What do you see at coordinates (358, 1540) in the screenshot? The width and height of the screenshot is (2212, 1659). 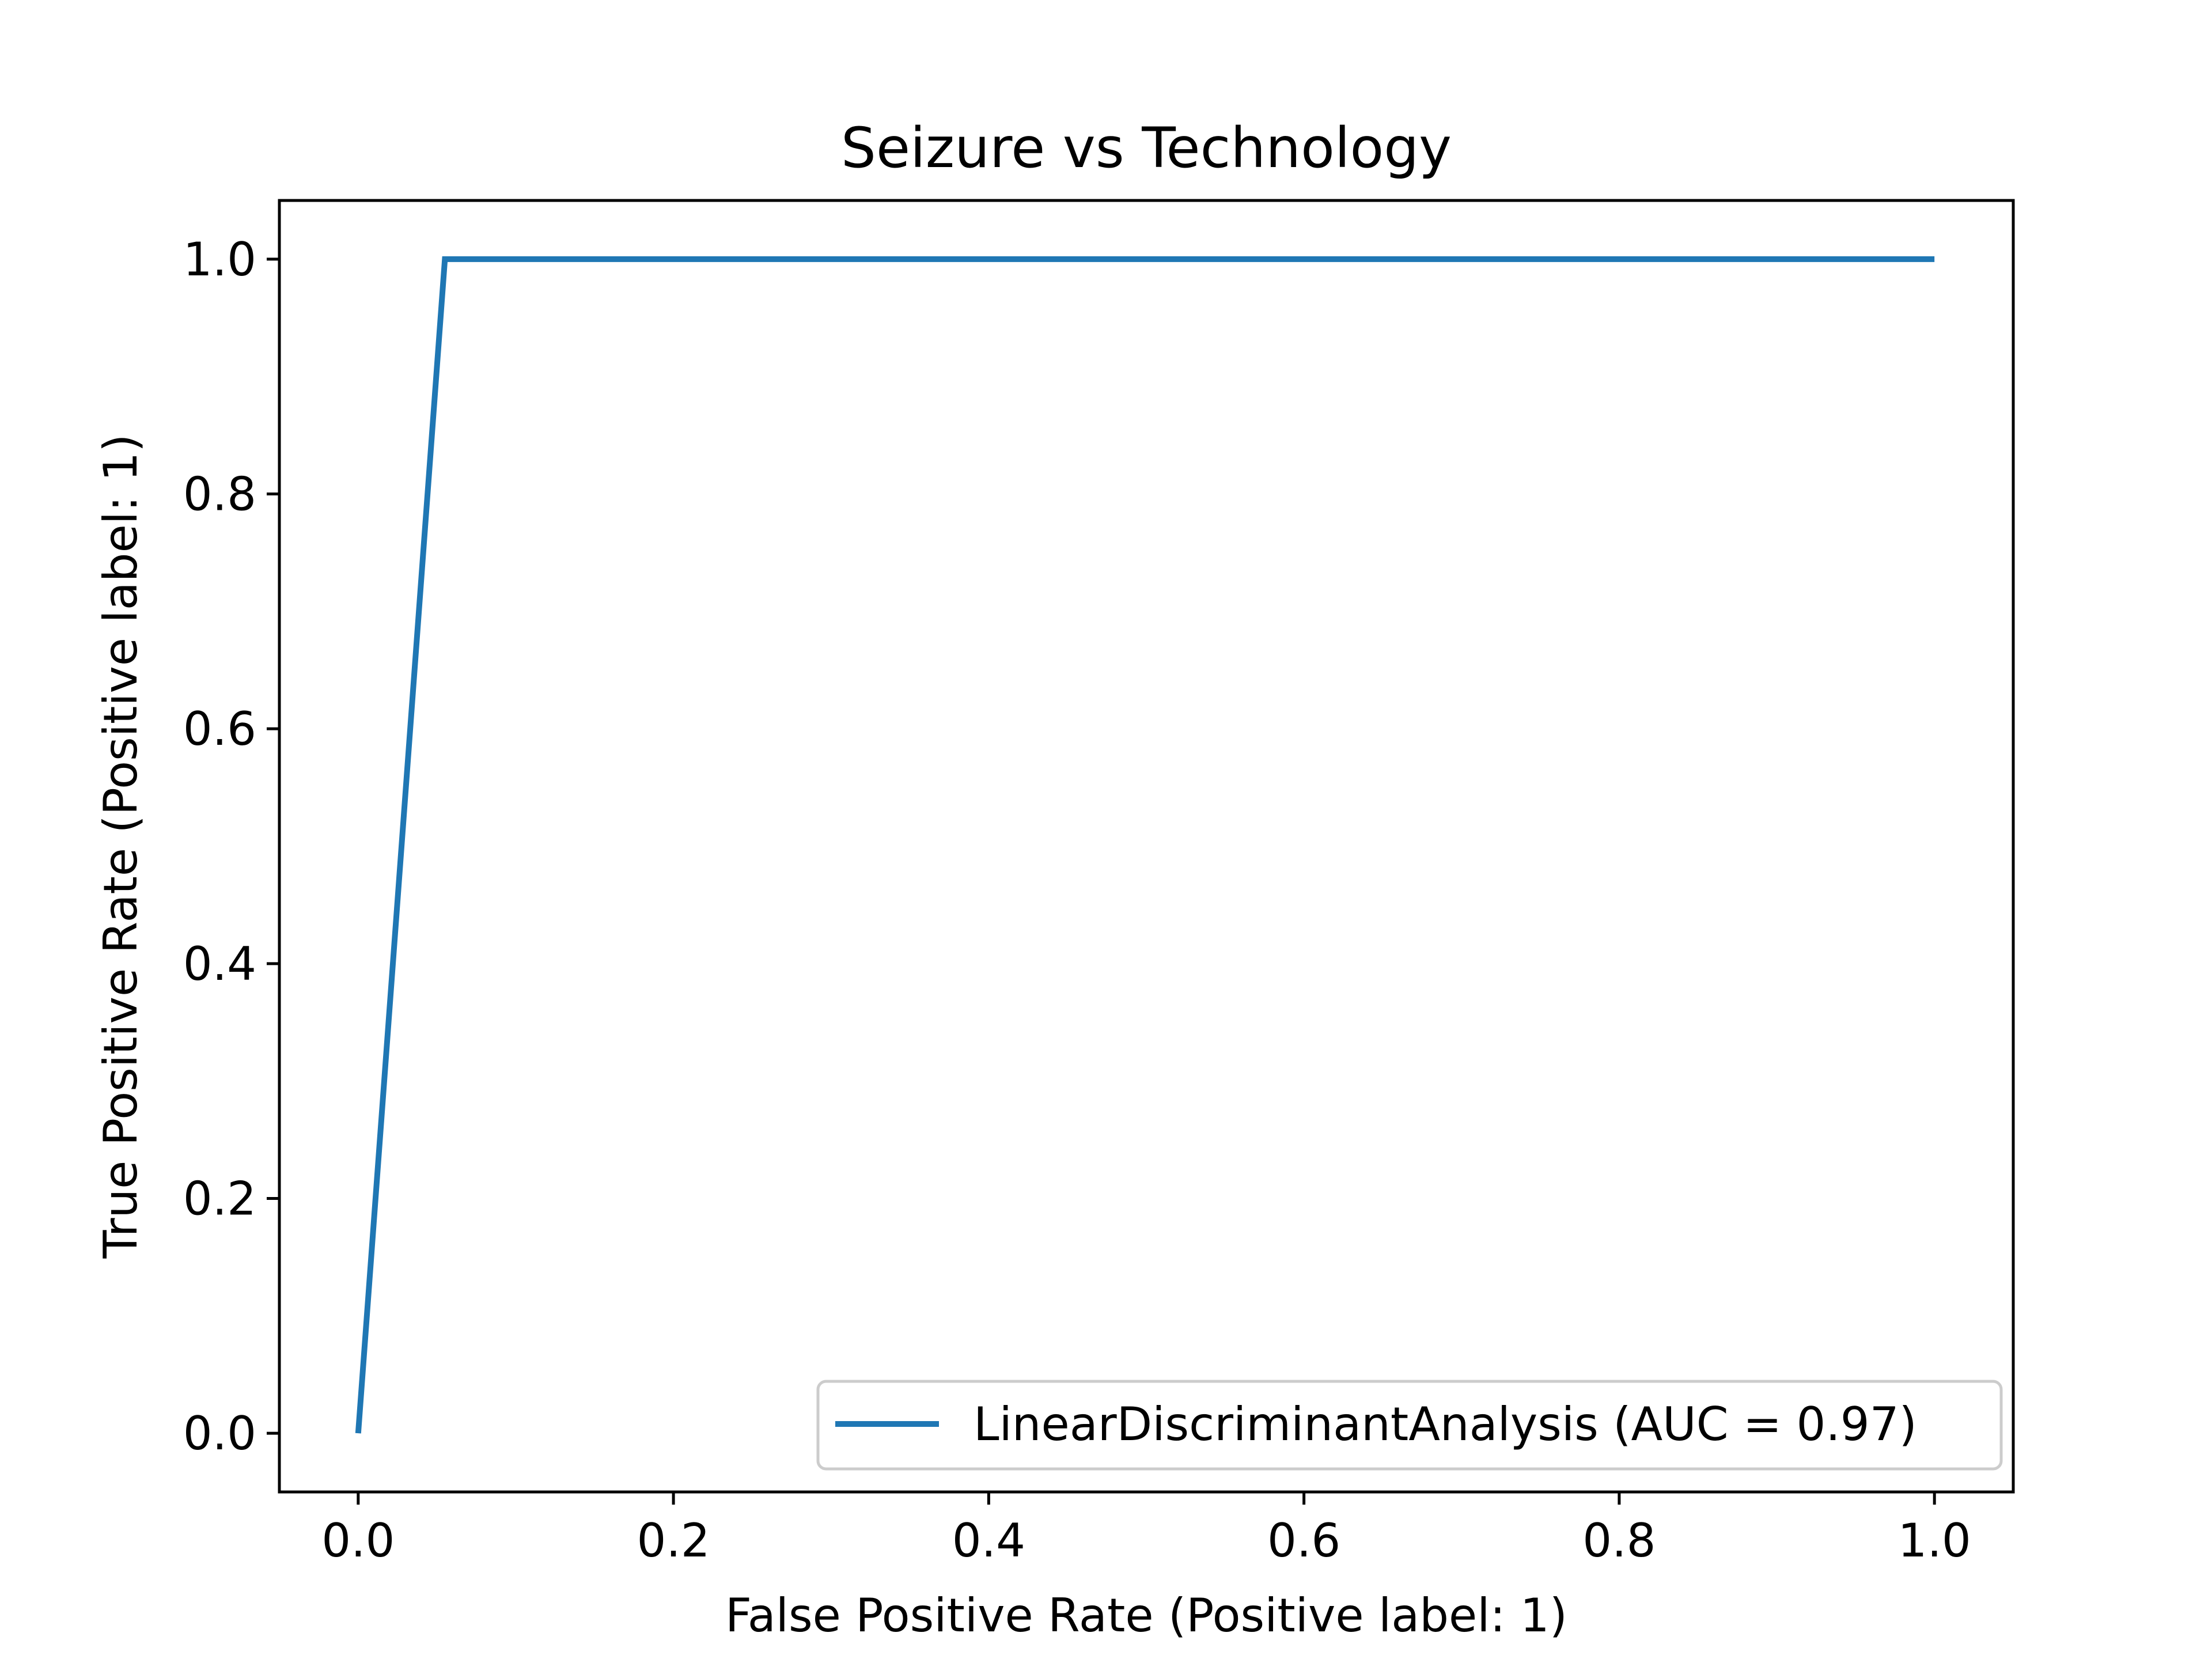 I see `x-tick-label: 0.0` at bounding box center [358, 1540].